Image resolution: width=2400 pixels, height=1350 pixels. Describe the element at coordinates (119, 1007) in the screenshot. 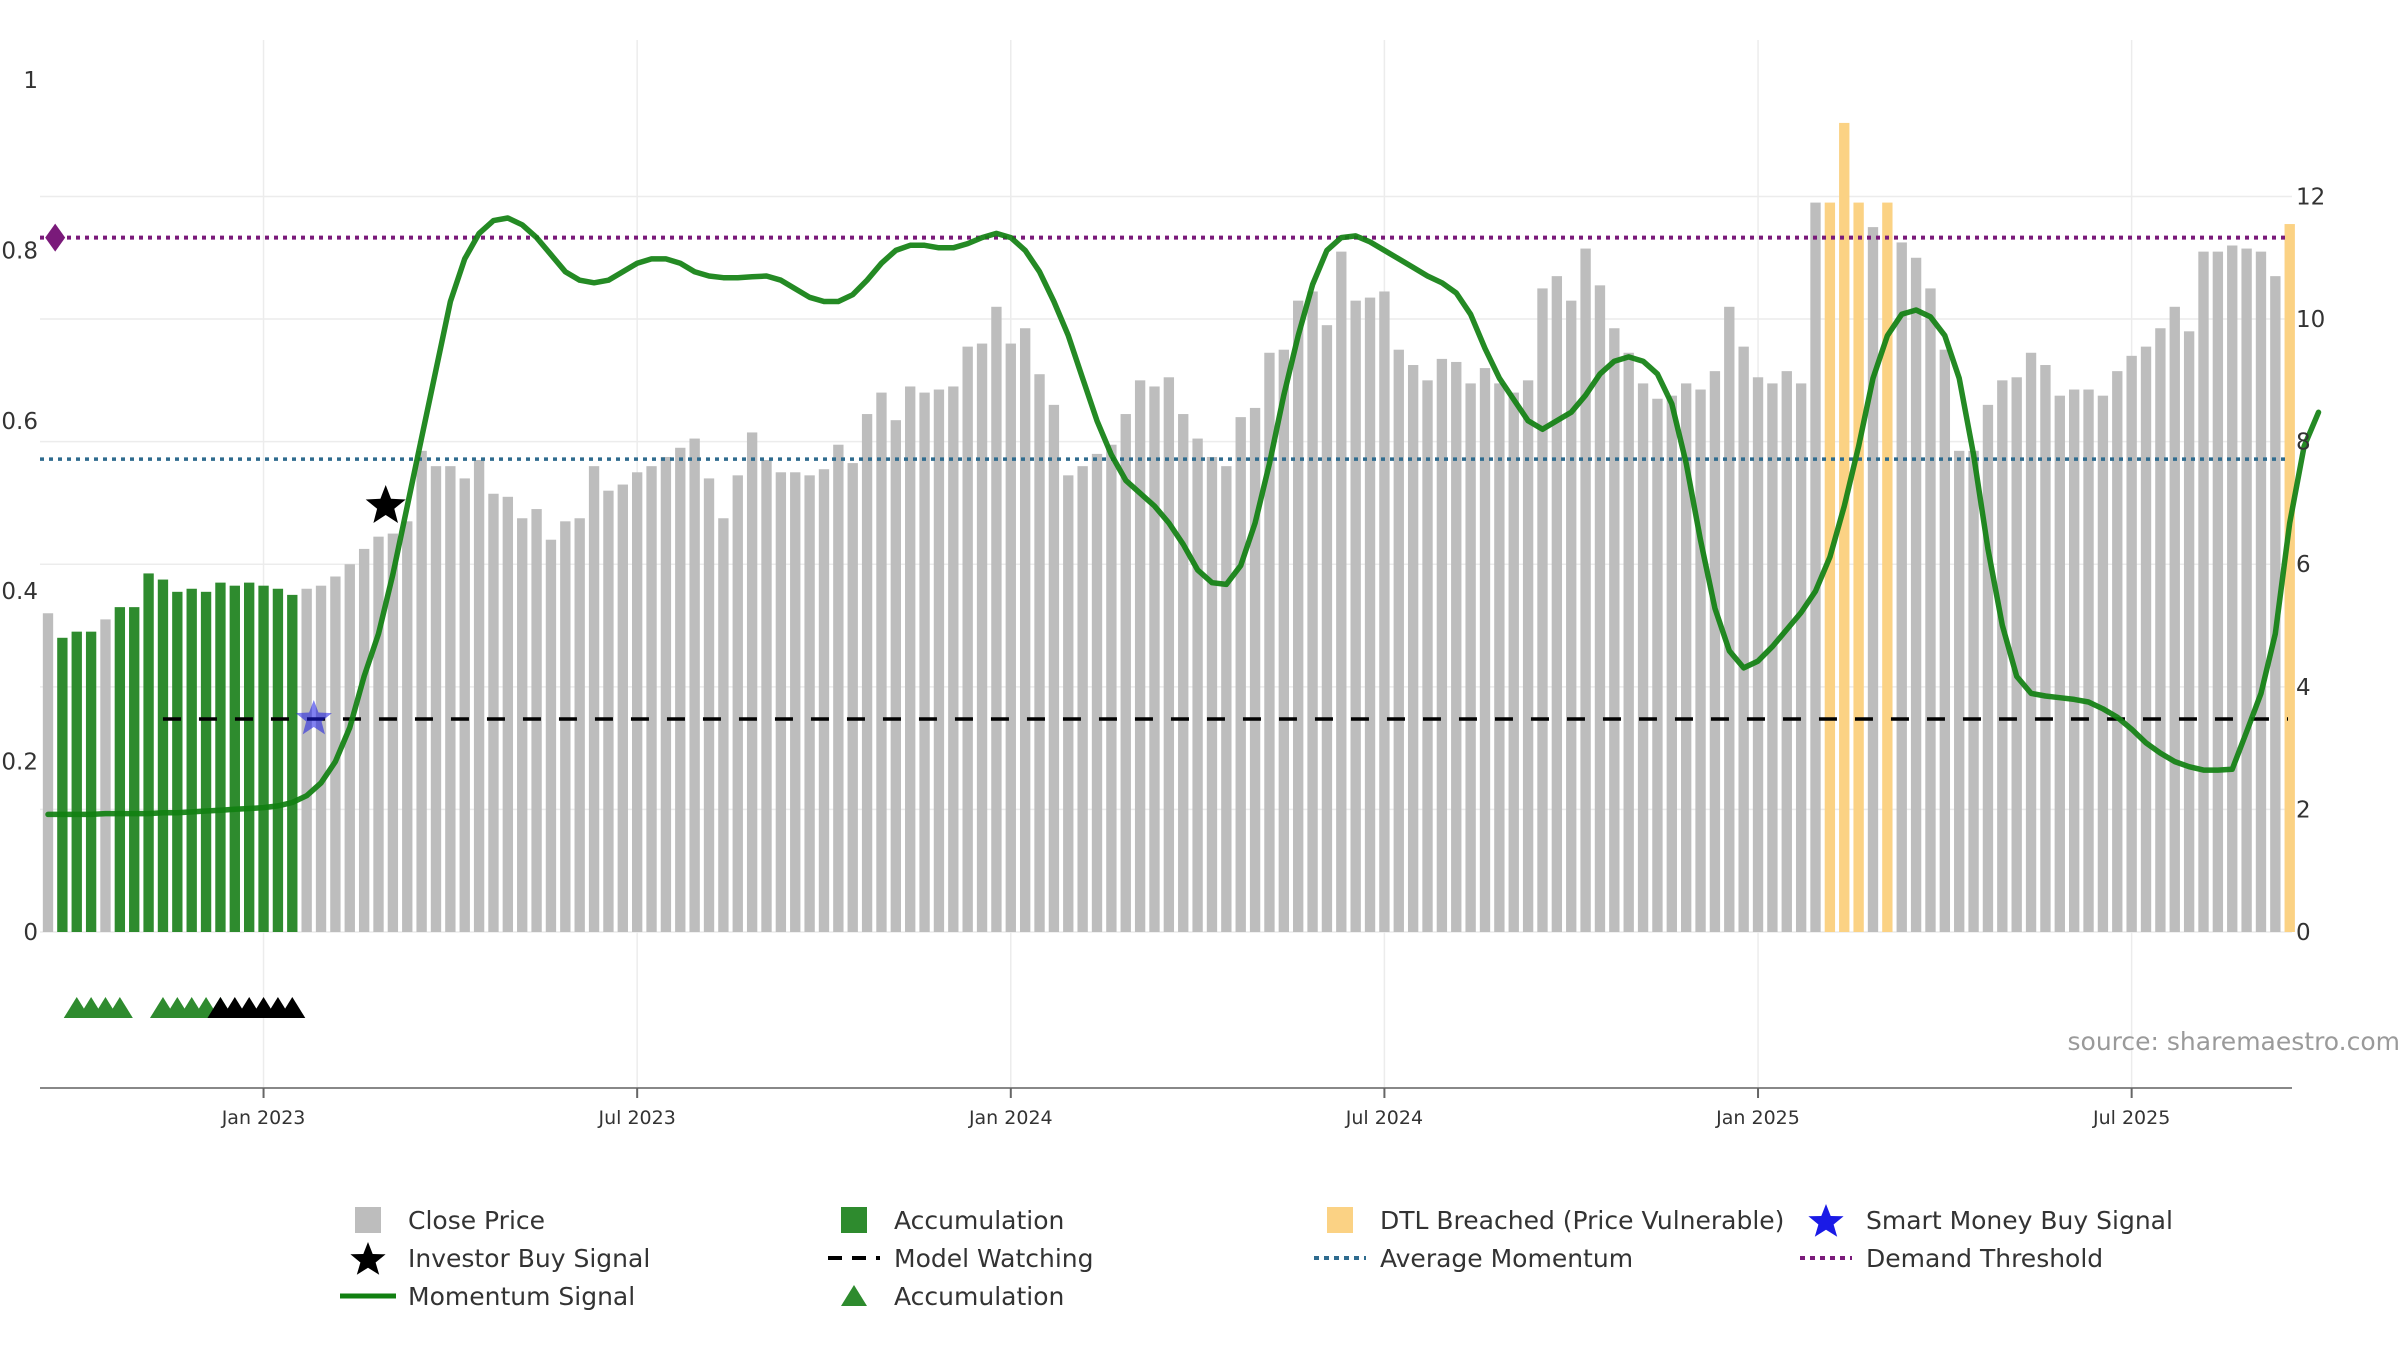

I see `accumulation-triangle-green` at that location.